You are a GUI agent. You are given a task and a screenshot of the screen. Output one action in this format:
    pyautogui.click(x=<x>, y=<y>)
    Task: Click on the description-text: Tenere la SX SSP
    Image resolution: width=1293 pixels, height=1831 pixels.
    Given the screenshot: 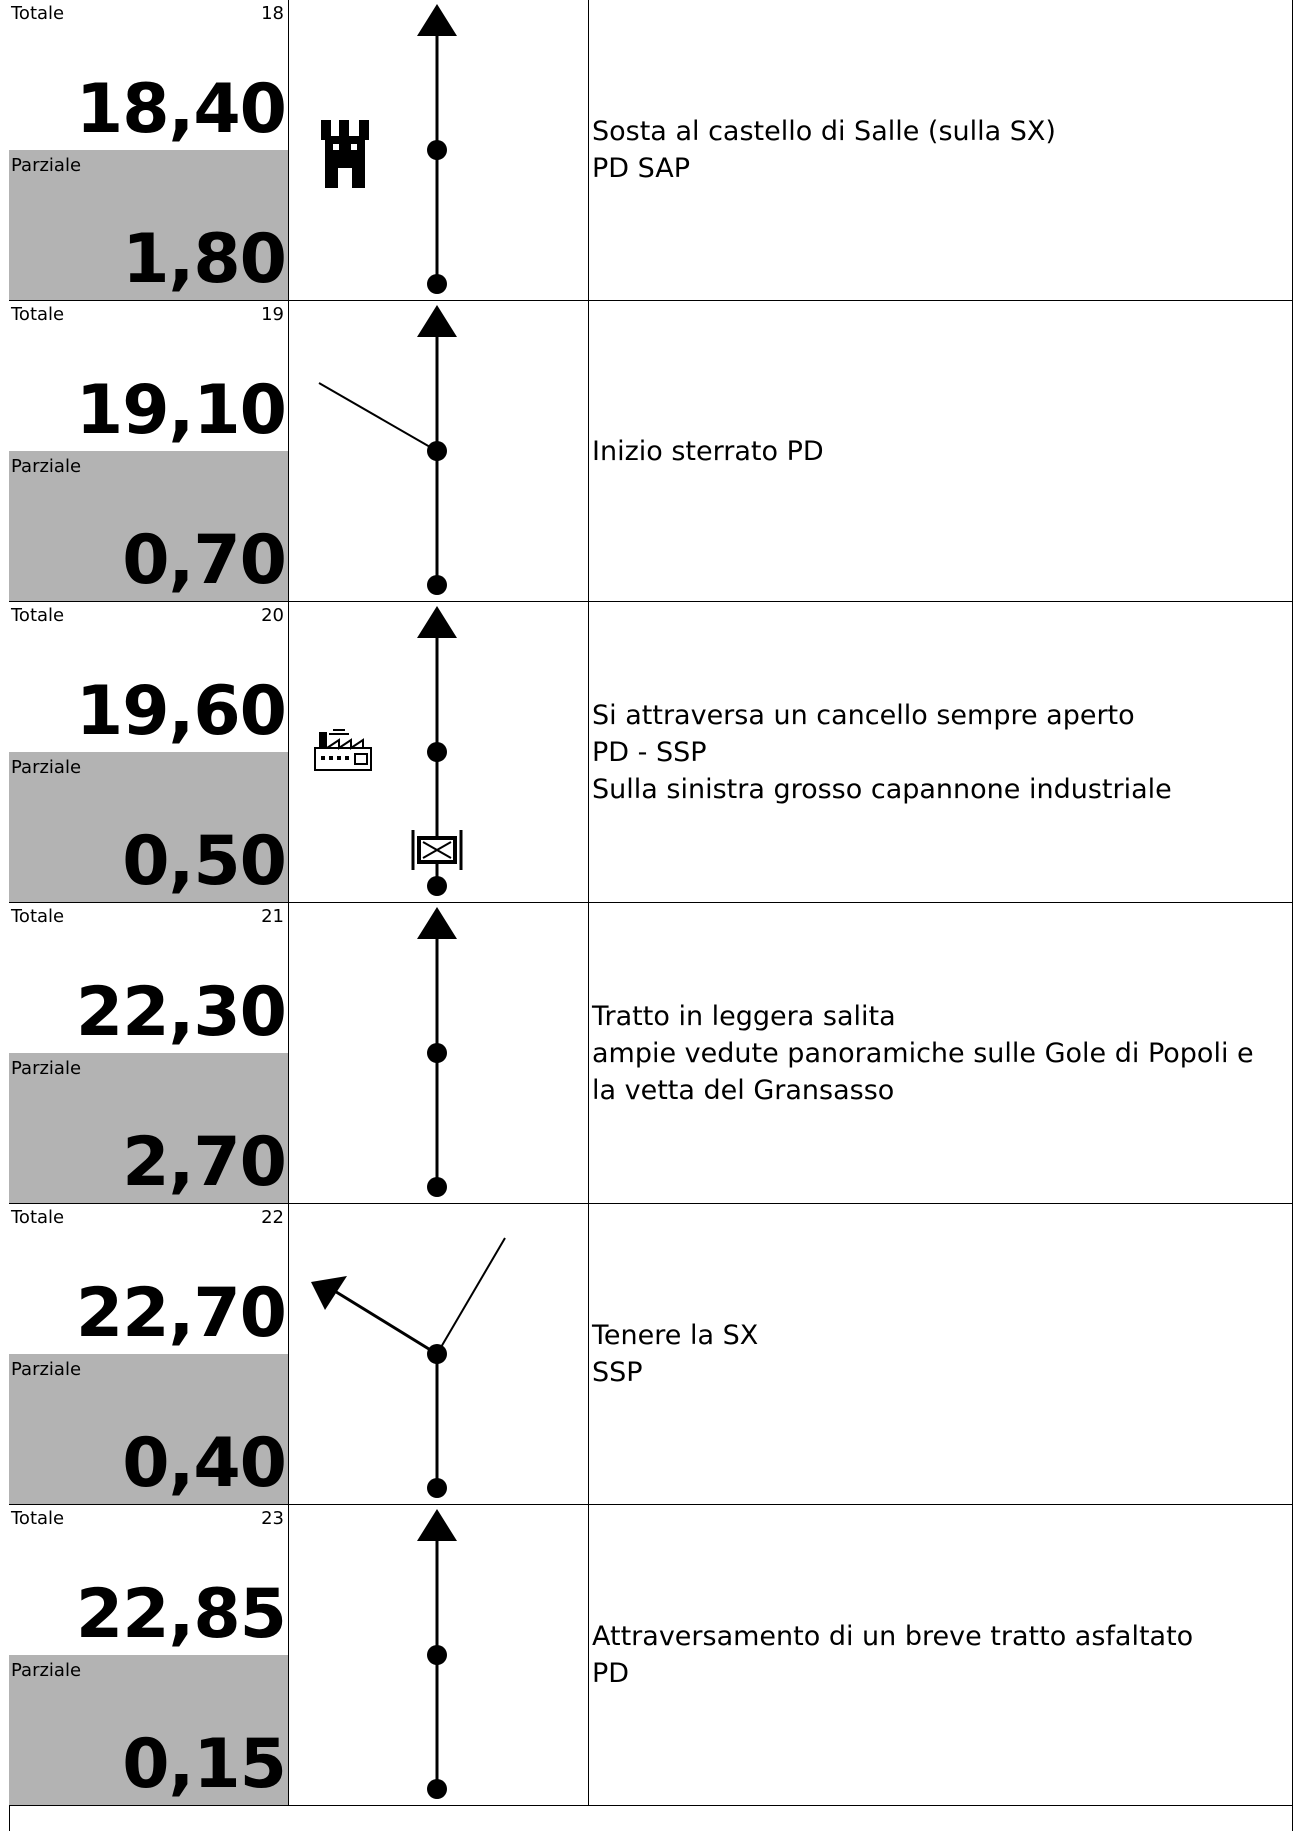 What is the action you would take?
    pyautogui.click(x=937, y=1354)
    